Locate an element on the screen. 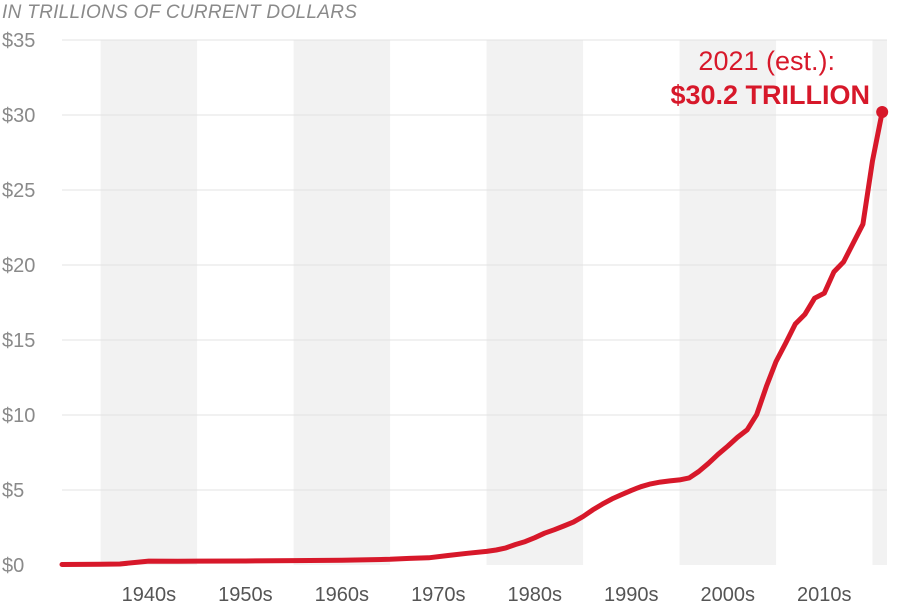  x-tick-label: 1960s is located at coordinates (342, 595).